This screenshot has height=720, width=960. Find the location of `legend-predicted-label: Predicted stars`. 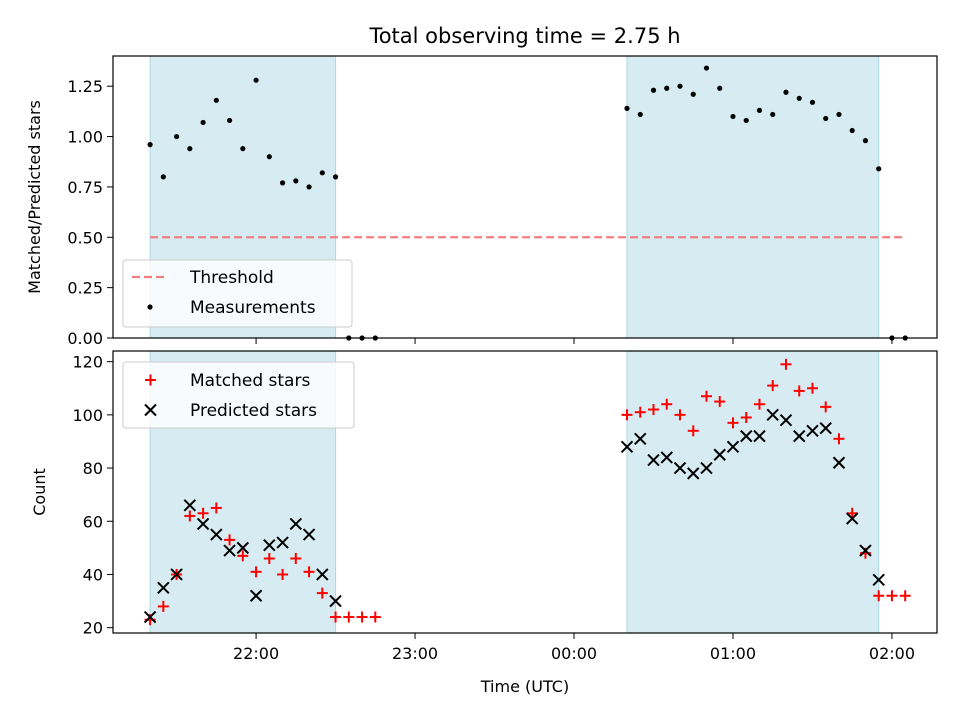

legend-predicted-label: Predicted stars is located at coordinates (253, 411).